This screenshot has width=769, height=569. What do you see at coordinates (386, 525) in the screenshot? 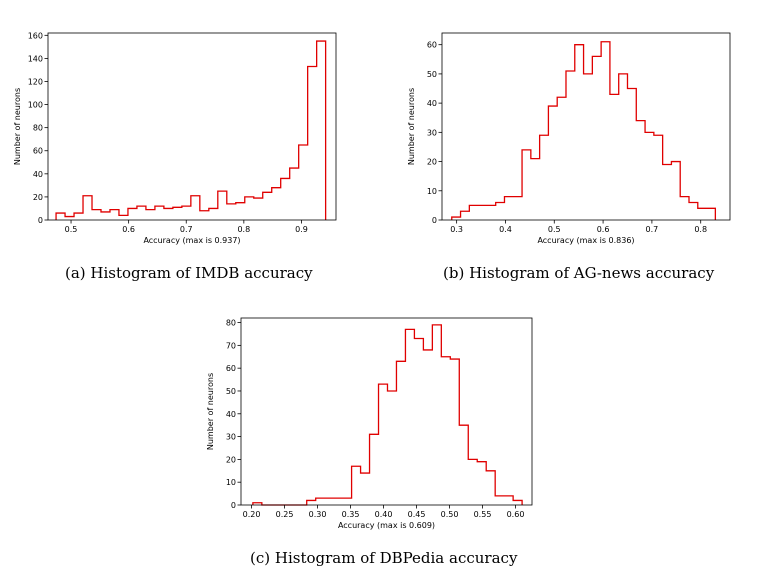
I see `x-axis-label-dbpedia: Accuracy (max is 0.609)` at bounding box center [386, 525].